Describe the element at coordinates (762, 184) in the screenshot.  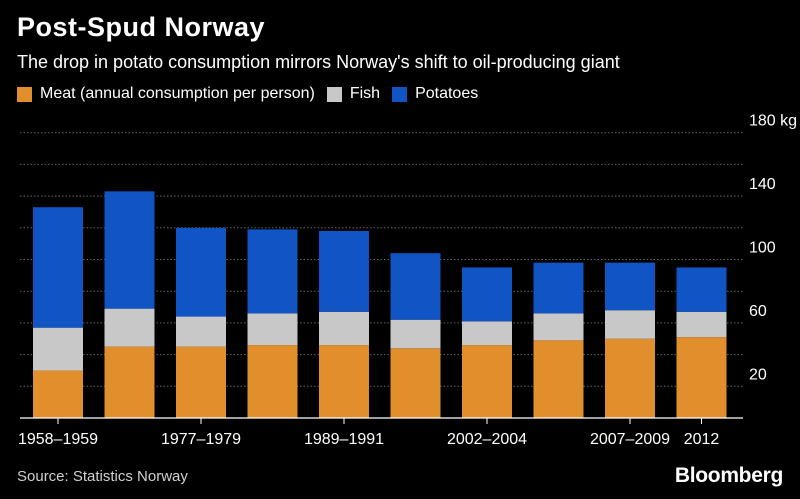
I see `y-tick-label-140: 140` at that location.